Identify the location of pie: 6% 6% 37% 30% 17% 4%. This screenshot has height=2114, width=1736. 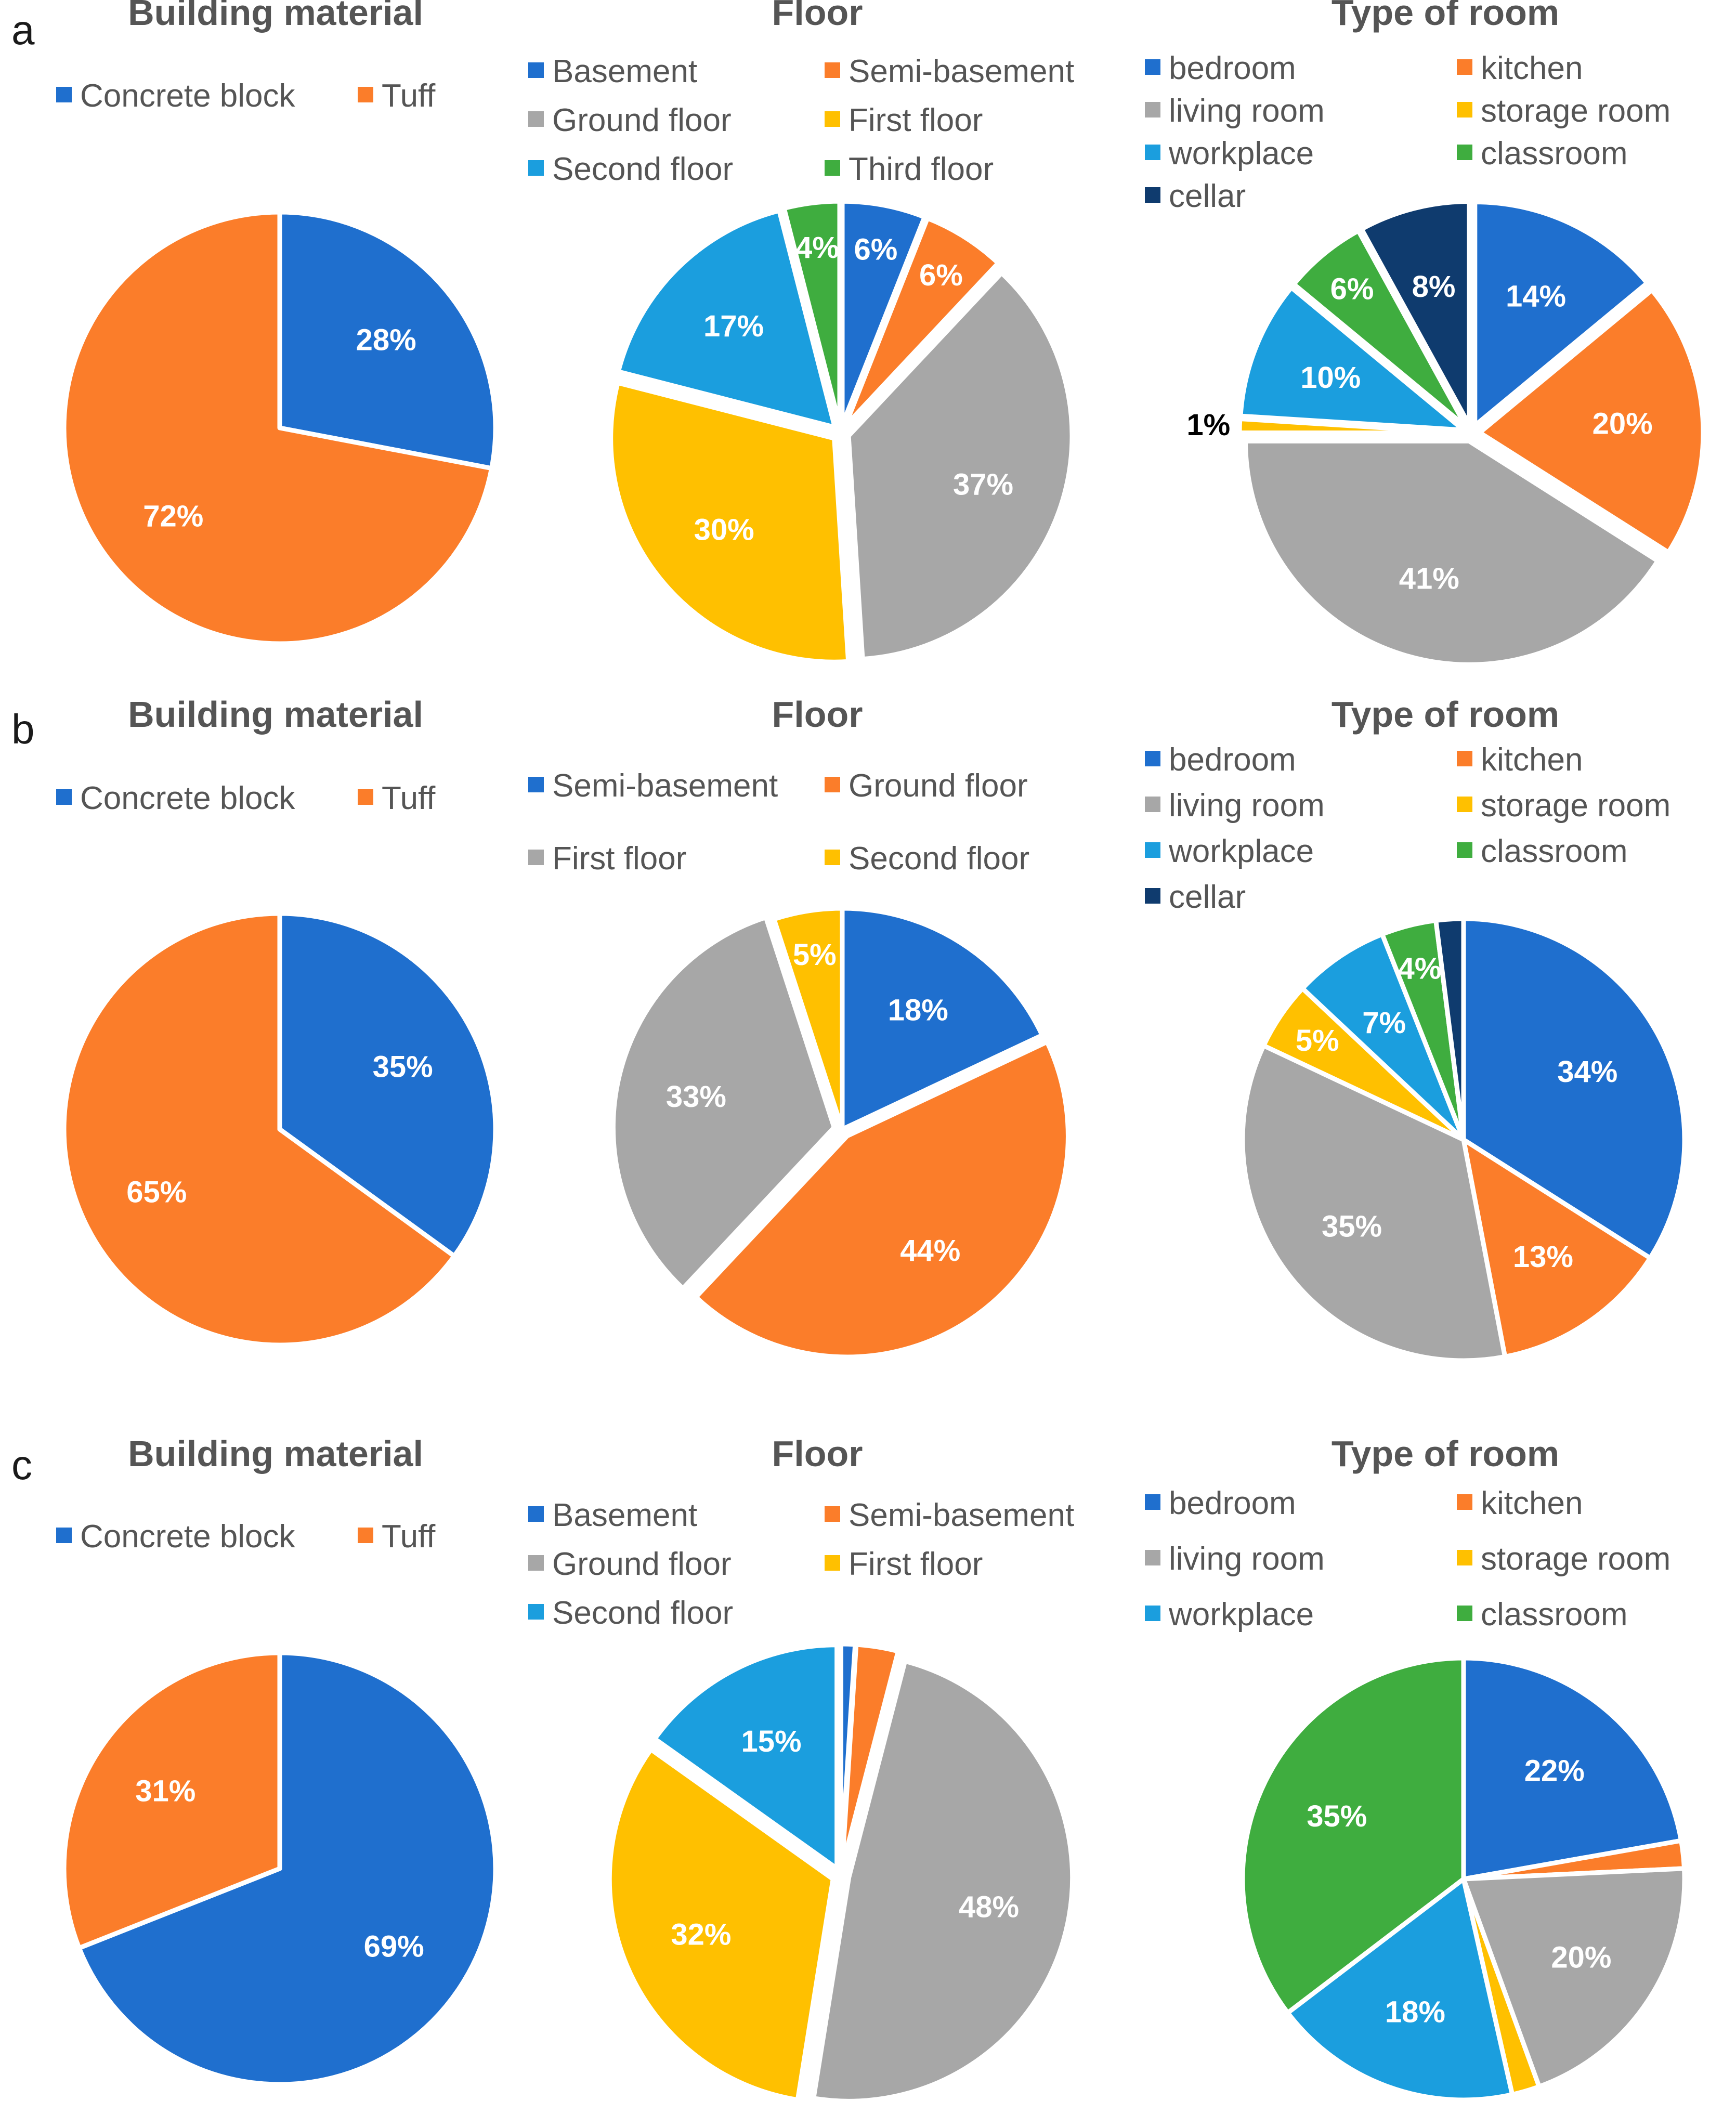
(841, 431).